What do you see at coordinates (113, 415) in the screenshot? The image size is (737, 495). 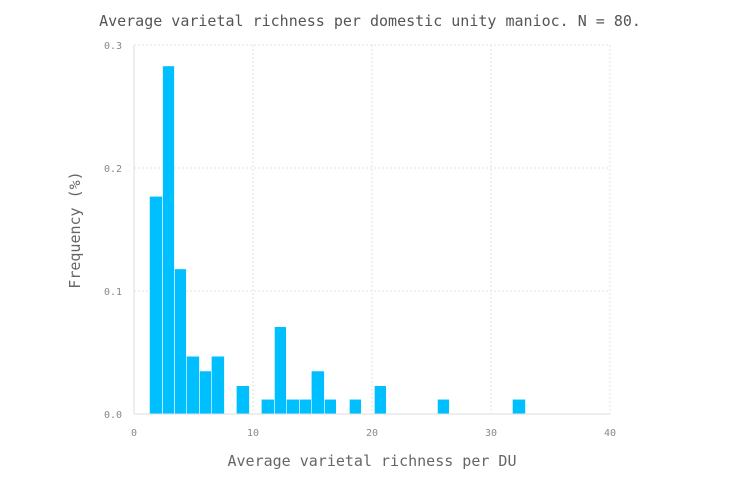 I see `y-tick-label: 0.0` at bounding box center [113, 415].